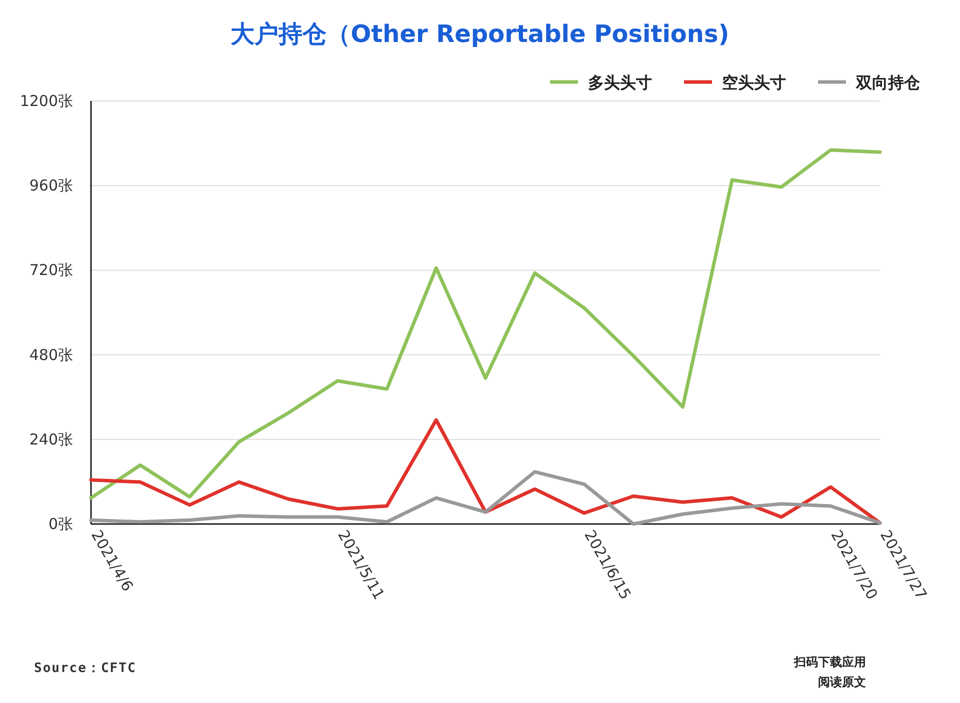 The image size is (960, 703). What do you see at coordinates (888, 82) in the screenshot?
I see `legend-label: 双向持仓` at bounding box center [888, 82].